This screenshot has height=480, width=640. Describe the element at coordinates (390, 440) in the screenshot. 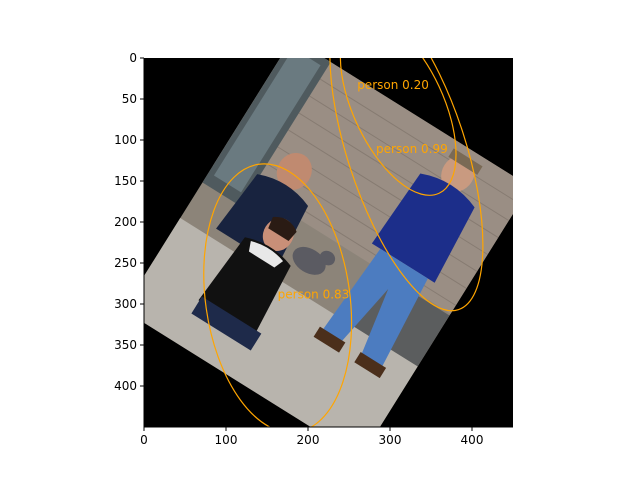

I see `x-tick-label: 300` at that location.